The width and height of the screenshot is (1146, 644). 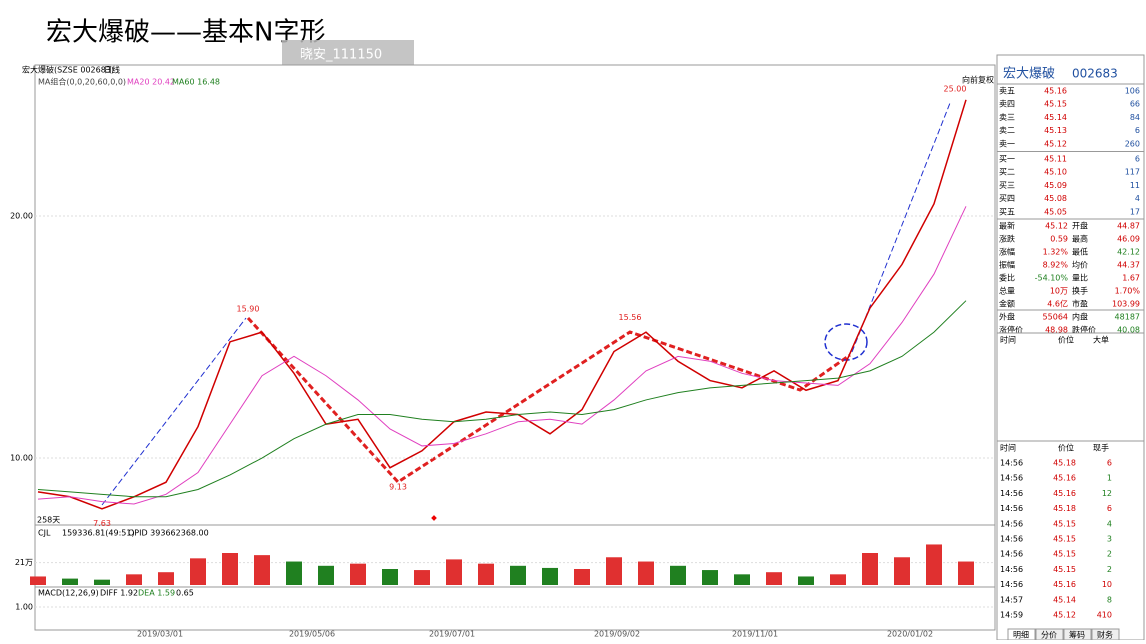 What do you see at coordinates (1128, 330) in the screenshot?
I see `stat-value: 40.08` at bounding box center [1128, 330].